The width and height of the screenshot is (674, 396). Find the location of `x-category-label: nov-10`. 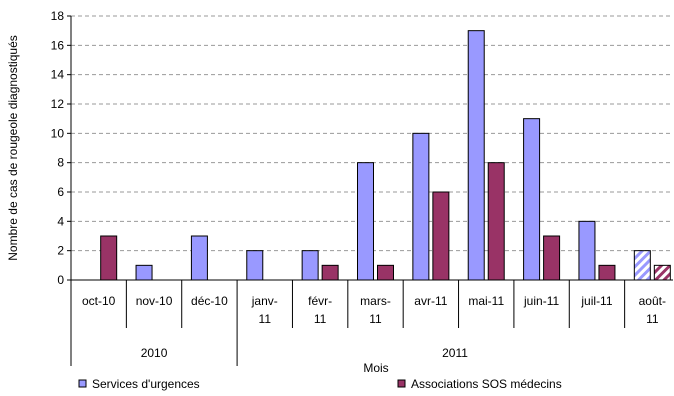

x-category-label: nov-10 is located at coordinates (154, 301).